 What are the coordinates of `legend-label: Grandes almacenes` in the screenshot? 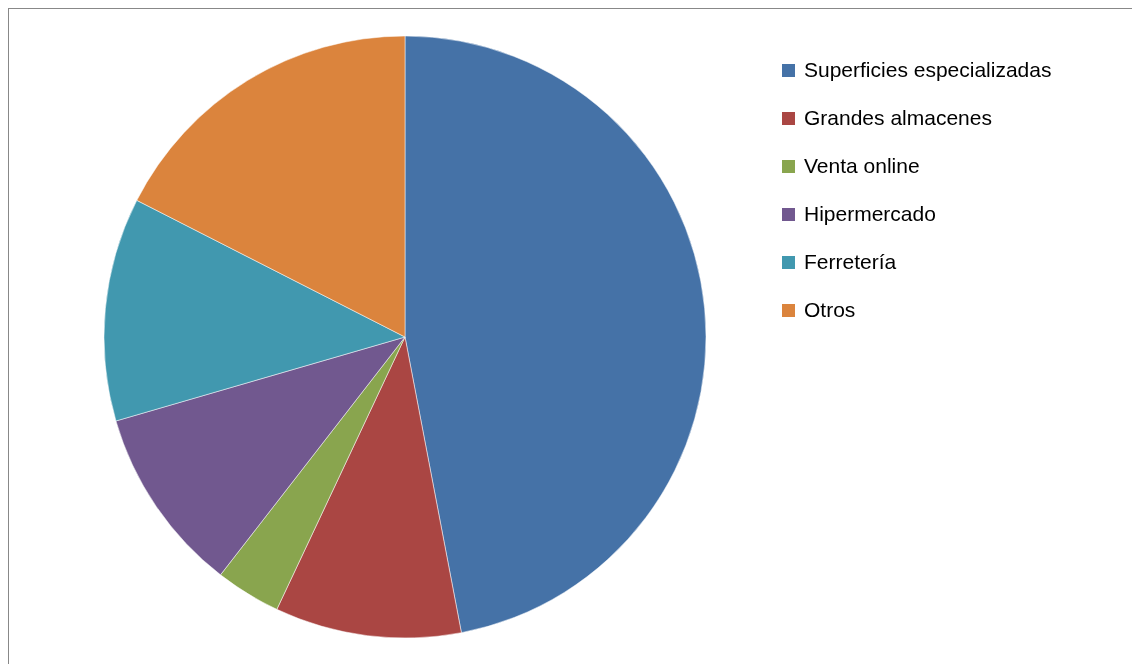 It's located at (898, 118).